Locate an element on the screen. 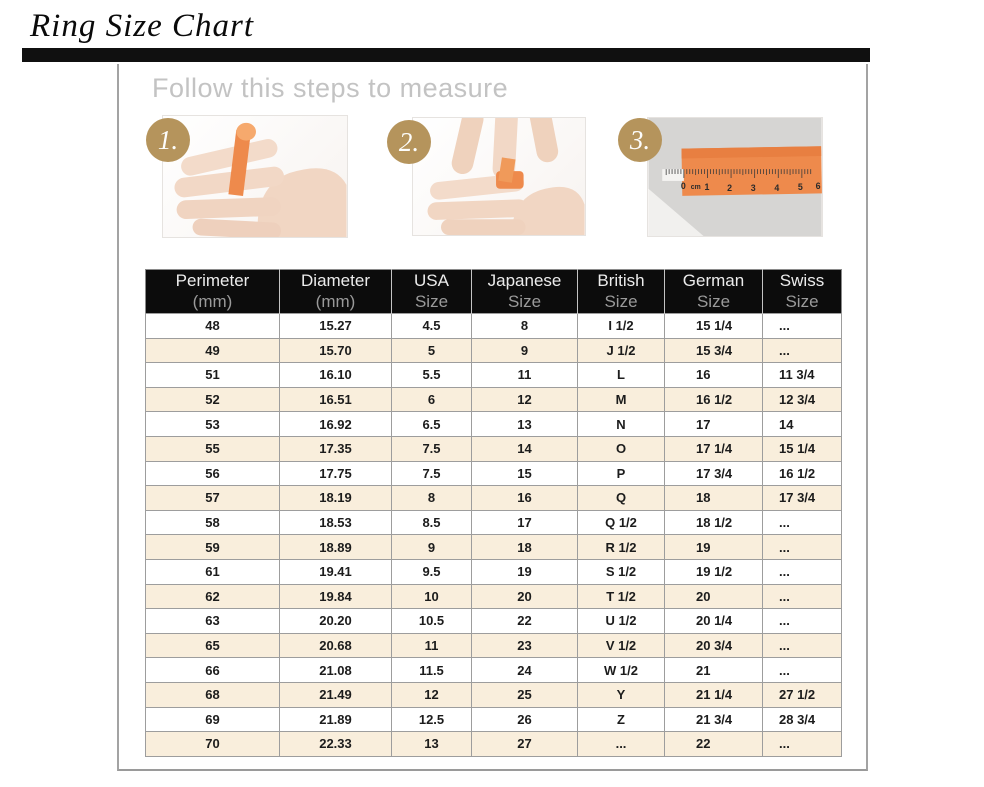 The image size is (984, 787). table-cell: 17 is located at coordinates (713, 424).